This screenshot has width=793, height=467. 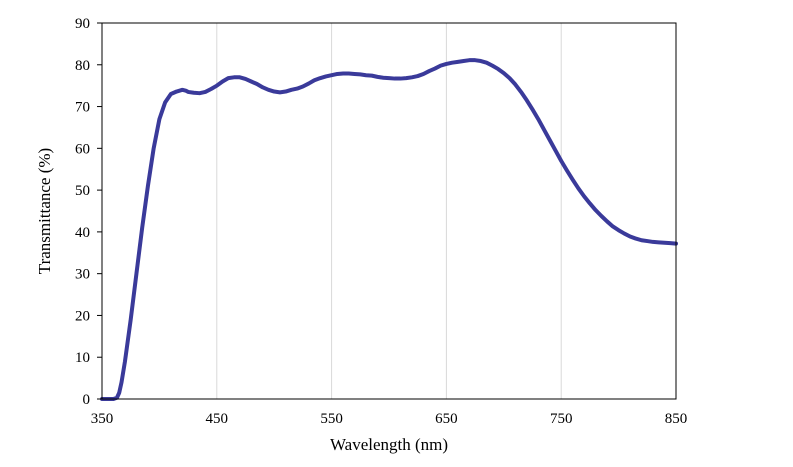 What do you see at coordinates (82, 358) in the screenshot?
I see `y-tick-label: 10` at bounding box center [82, 358].